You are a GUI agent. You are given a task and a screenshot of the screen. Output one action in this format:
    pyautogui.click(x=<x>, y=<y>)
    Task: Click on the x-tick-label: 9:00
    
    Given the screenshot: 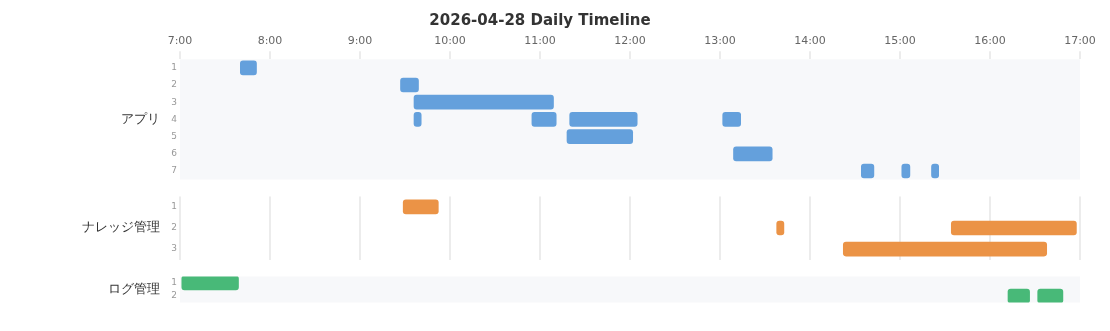 What is the action you would take?
    pyautogui.click(x=360, y=41)
    